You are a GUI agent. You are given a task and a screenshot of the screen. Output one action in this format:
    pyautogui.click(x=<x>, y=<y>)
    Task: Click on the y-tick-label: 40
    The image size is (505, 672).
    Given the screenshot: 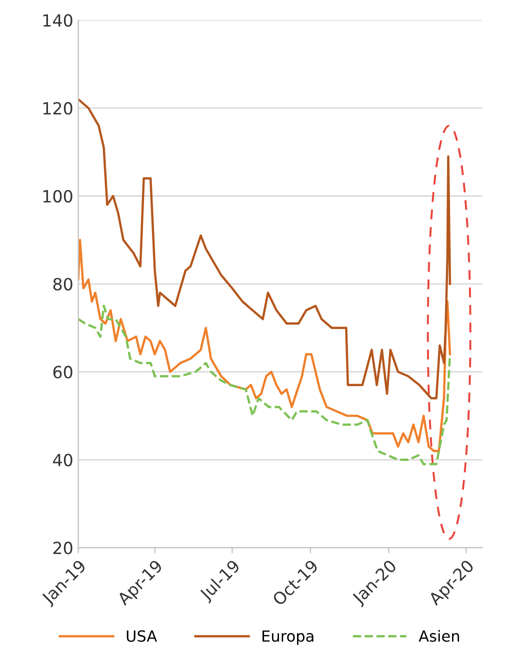 What is the action you would take?
    pyautogui.click(x=62, y=460)
    